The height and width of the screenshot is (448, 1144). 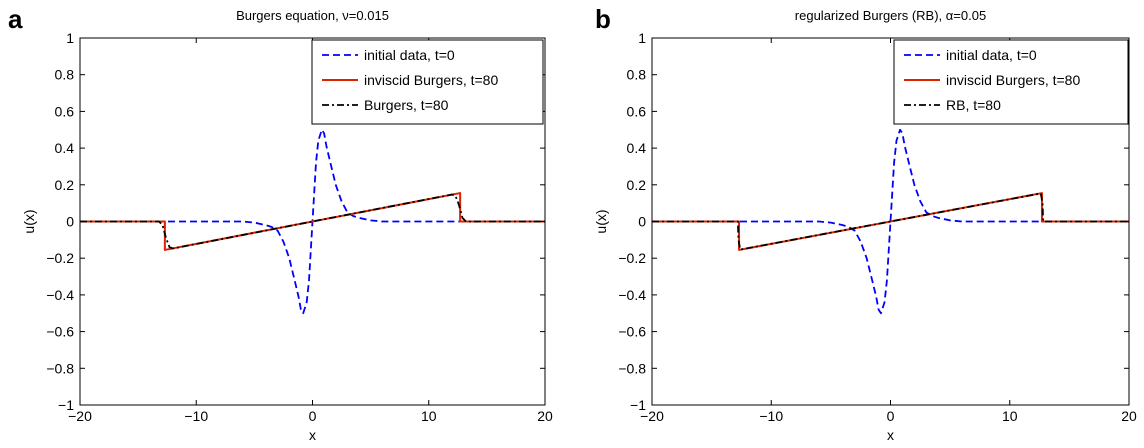 I want to click on panel-letter: b, so click(x=603, y=19).